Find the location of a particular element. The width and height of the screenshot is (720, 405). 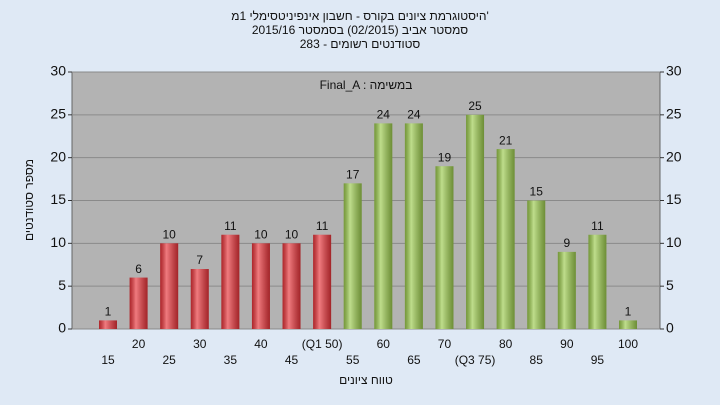

x-tick-label: 65 is located at coordinates (414, 360).